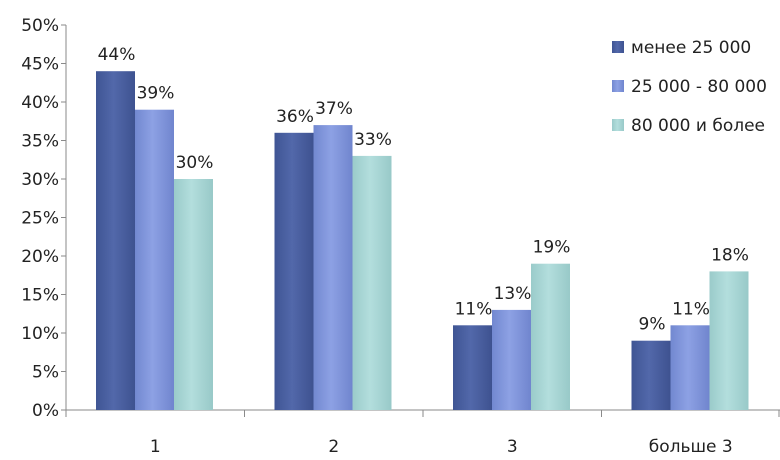 This screenshot has height=460, width=780. Describe the element at coordinates (512, 447) in the screenshot. I see `x-tick-label: 3` at that location.